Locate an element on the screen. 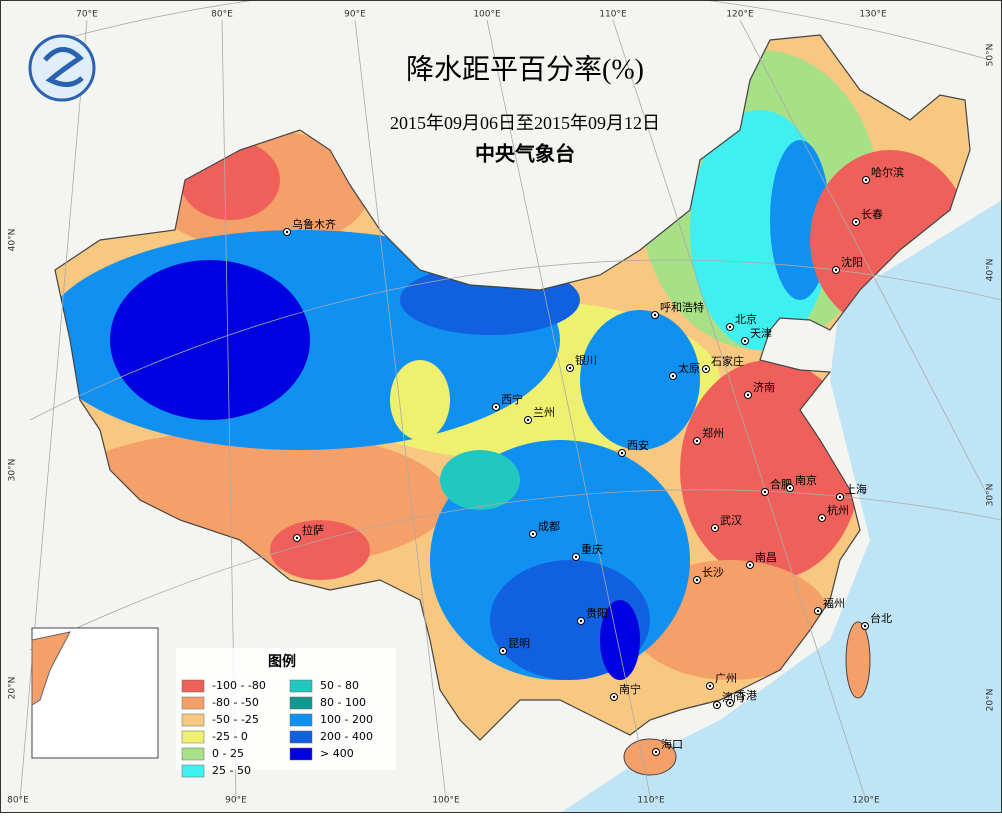 This screenshot has width=1002, height=817. agency: 中央气象台 is located at coordinates (525, 154).